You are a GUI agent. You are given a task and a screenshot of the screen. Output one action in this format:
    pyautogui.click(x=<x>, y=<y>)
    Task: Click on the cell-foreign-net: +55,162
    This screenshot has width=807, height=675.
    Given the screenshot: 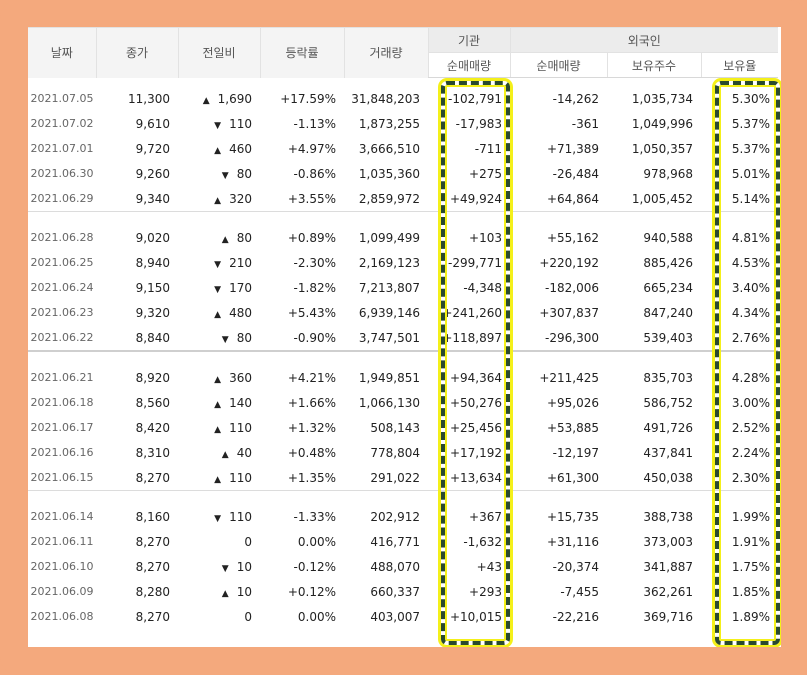 What is the action you would take?
    pyautogui.click(x=572, y=237)
    